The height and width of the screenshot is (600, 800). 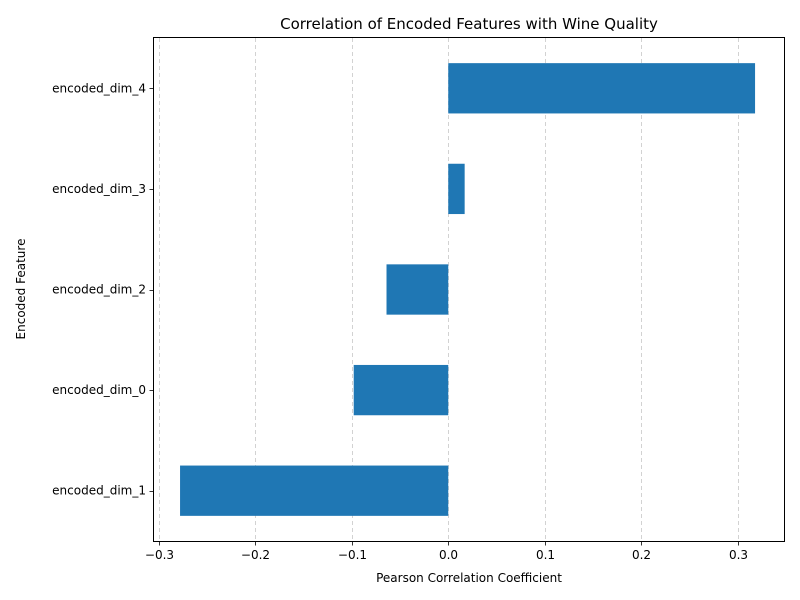 I want to click on x-tick-label: −0.2, so click(x=255, y=555).